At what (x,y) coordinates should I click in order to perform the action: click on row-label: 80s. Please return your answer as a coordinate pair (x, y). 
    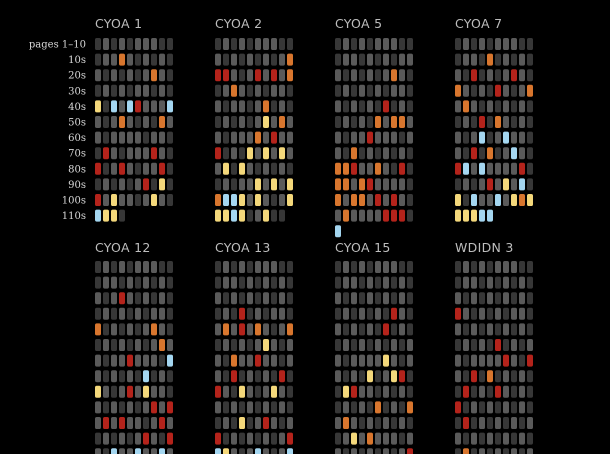
    Looking at the image, I should click on (77, 169).